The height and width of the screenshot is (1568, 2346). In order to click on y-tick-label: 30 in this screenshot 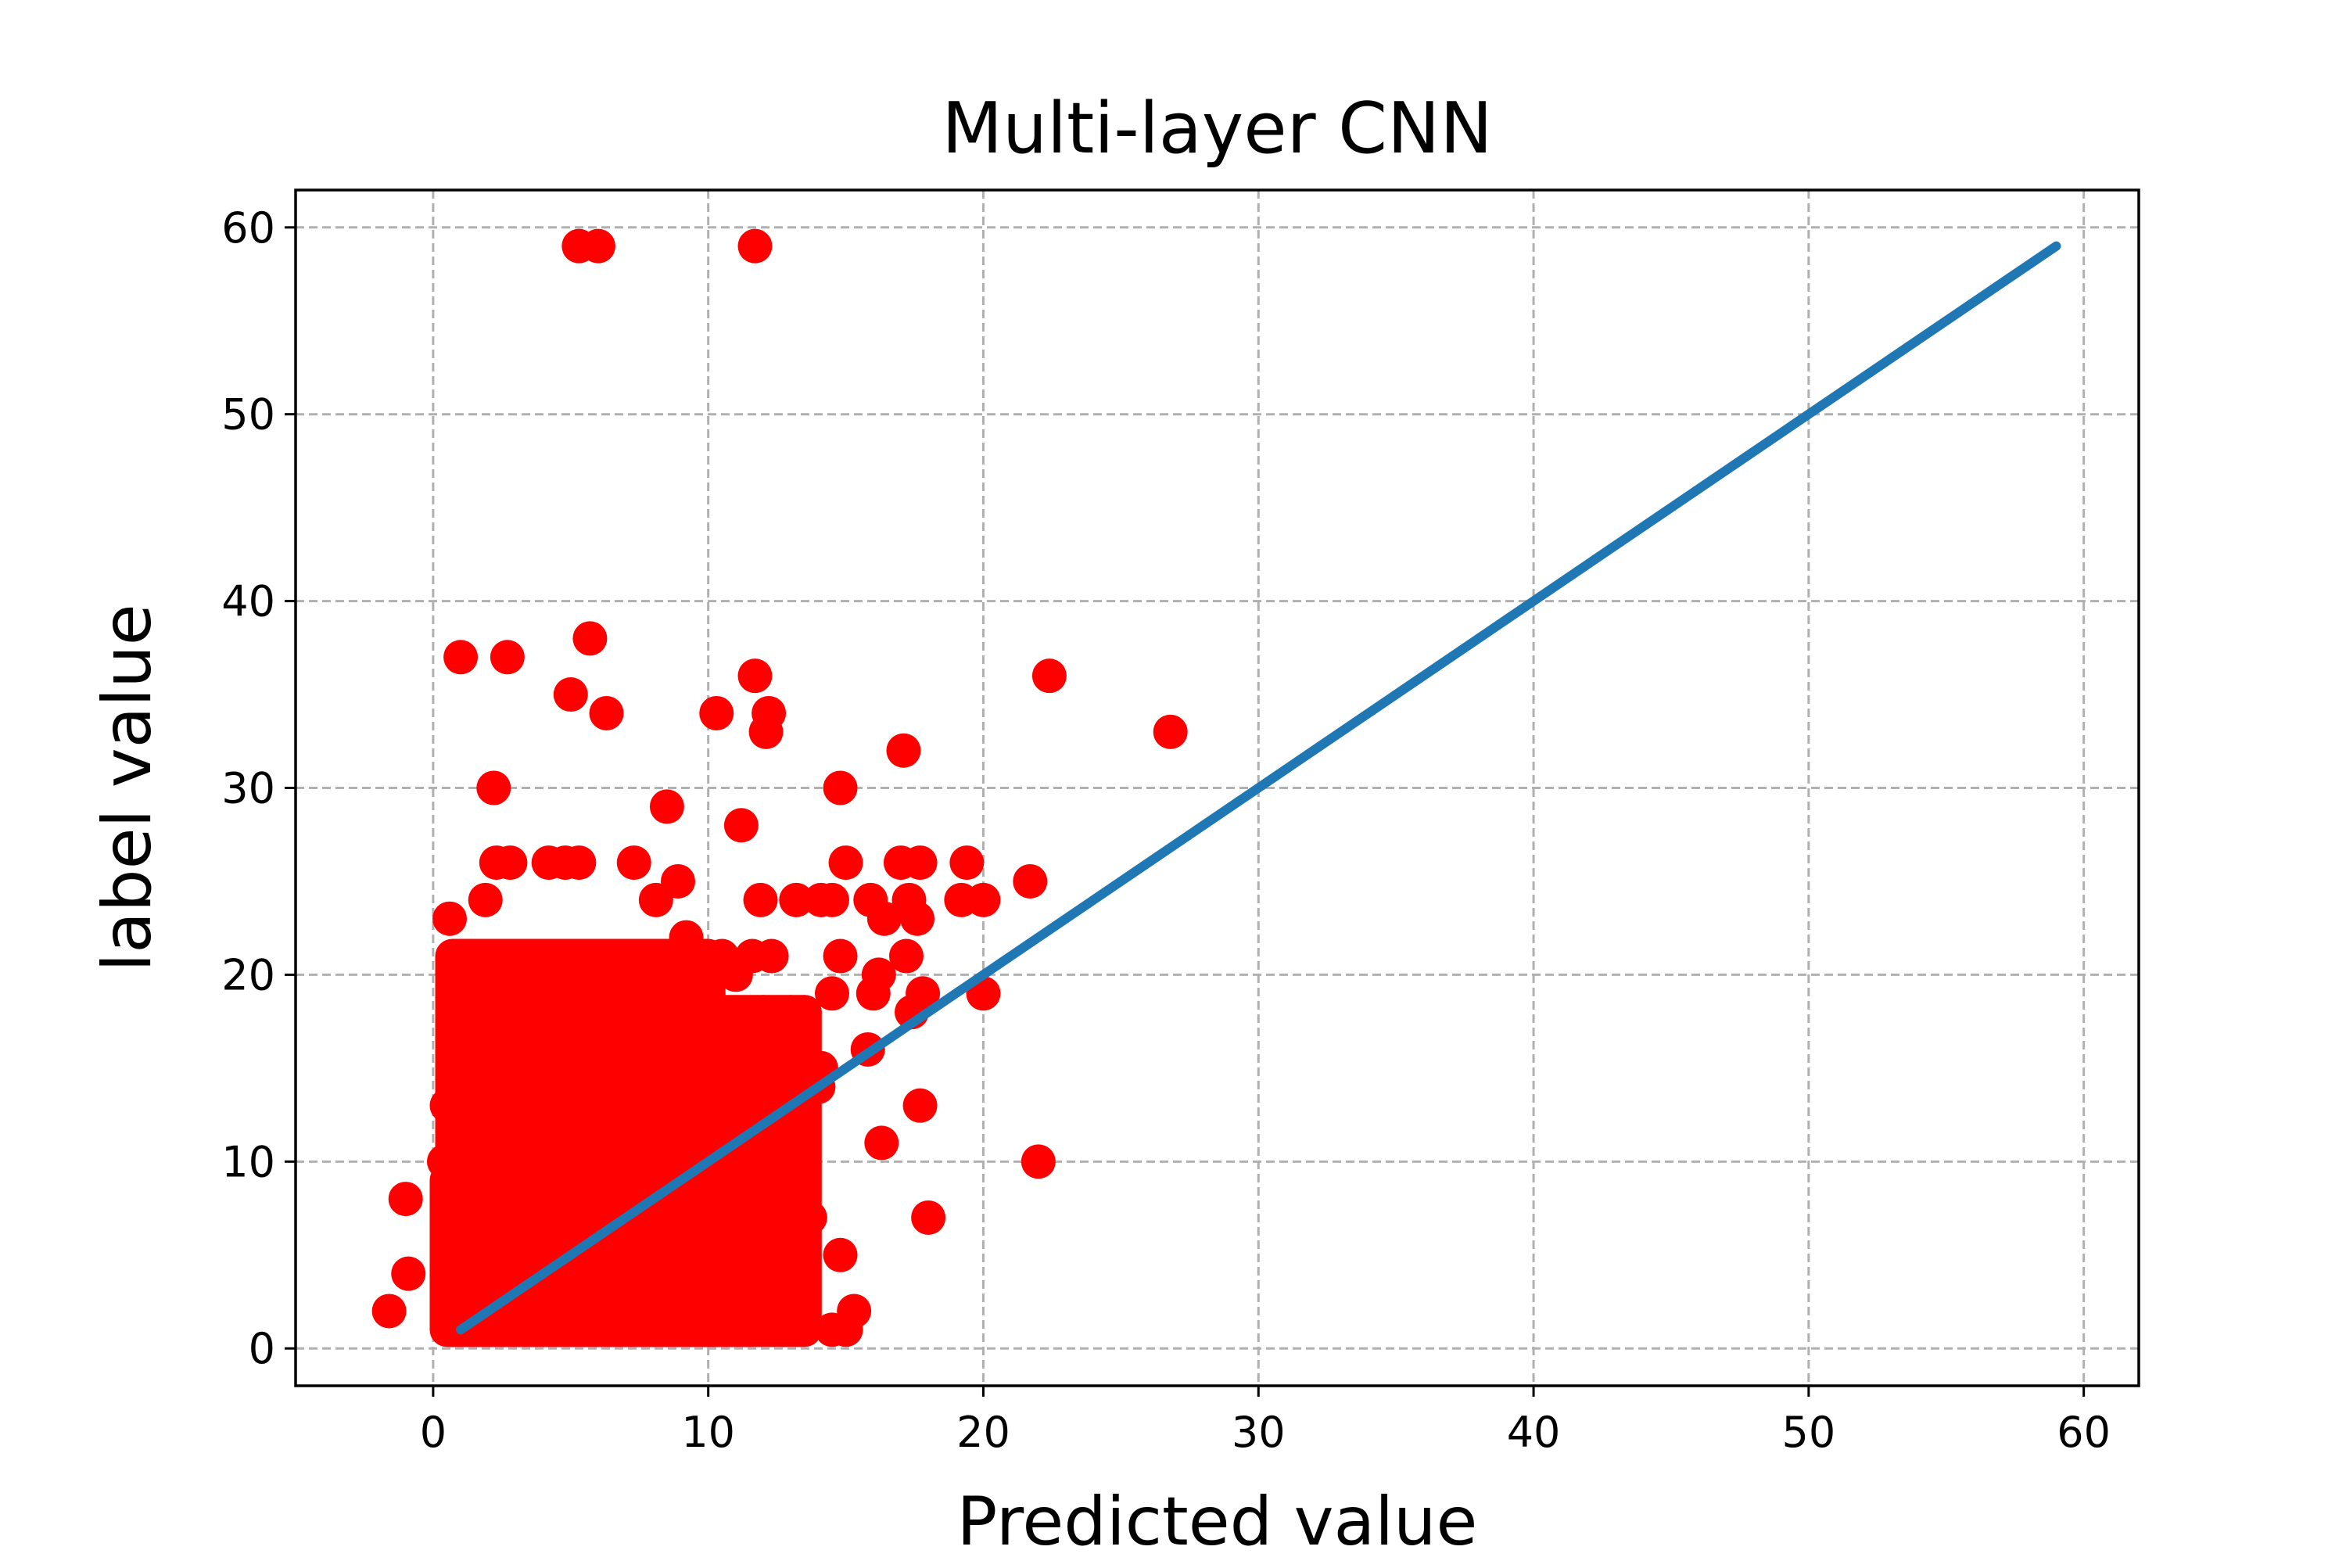, I will do `click(248, 788)`.